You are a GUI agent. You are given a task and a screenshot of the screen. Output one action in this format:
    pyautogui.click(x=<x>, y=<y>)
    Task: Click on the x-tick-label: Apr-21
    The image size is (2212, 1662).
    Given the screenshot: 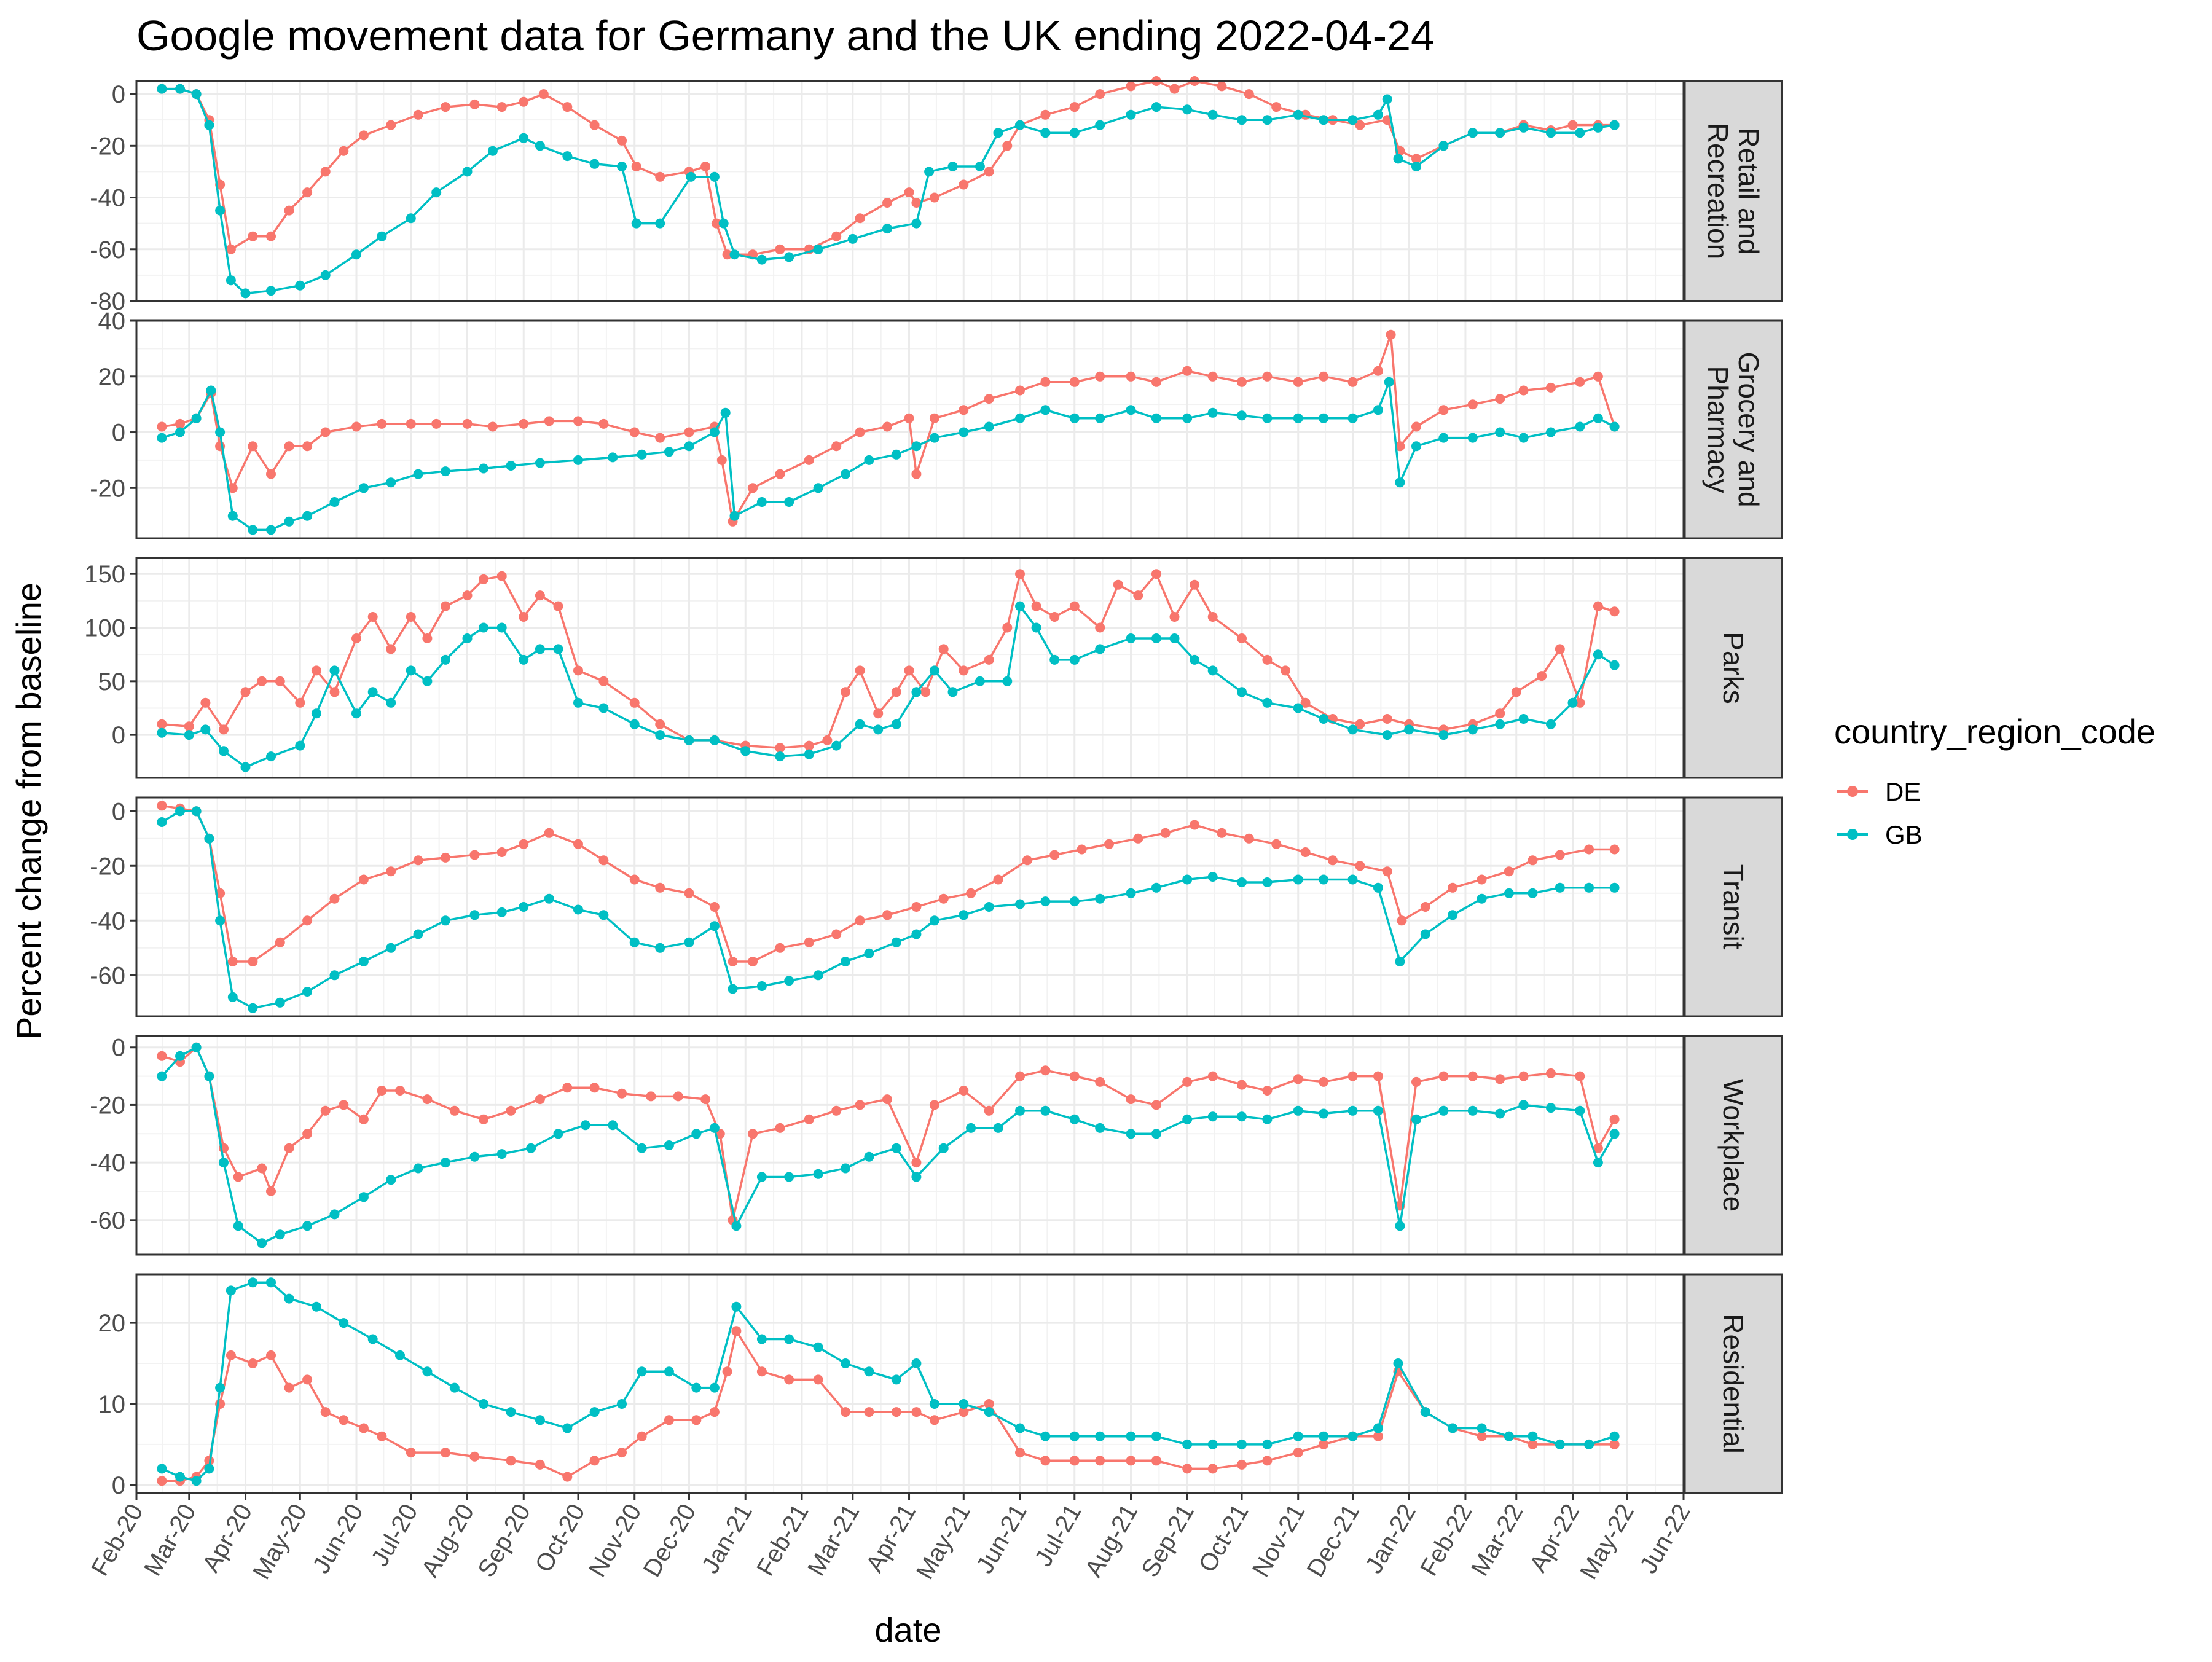 What is the action you would take?
    pyautogui.click(x=891, y=1538)
    